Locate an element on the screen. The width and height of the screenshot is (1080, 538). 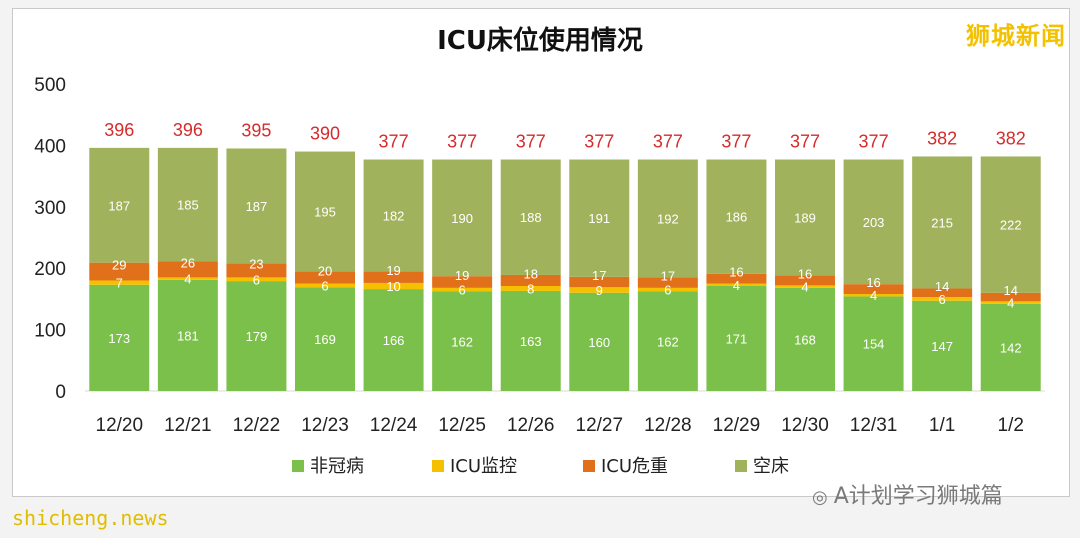
data-label-critical: 29 is located at coordinates (119, 265).